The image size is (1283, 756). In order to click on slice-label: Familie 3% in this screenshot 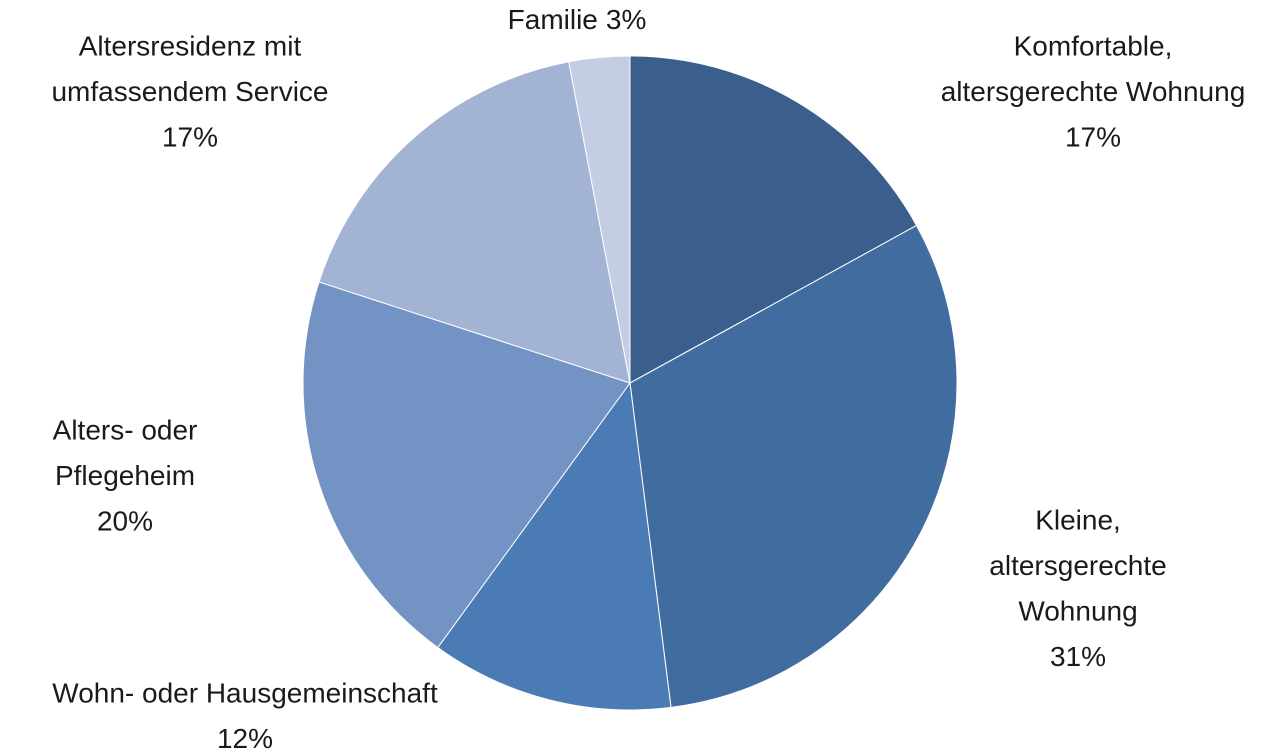, I will do `click(577, 19)`.